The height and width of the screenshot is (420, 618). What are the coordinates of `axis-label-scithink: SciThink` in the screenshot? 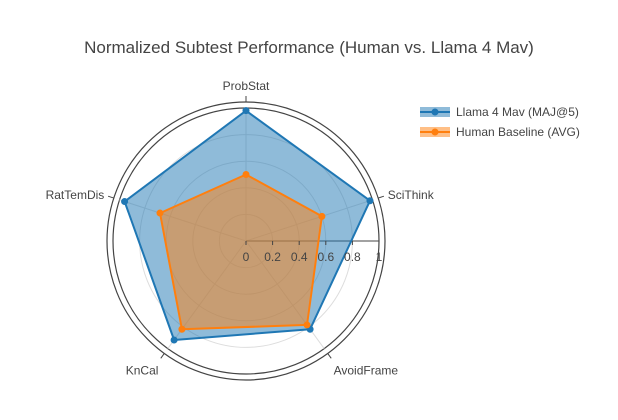 It's located at (411, 195).